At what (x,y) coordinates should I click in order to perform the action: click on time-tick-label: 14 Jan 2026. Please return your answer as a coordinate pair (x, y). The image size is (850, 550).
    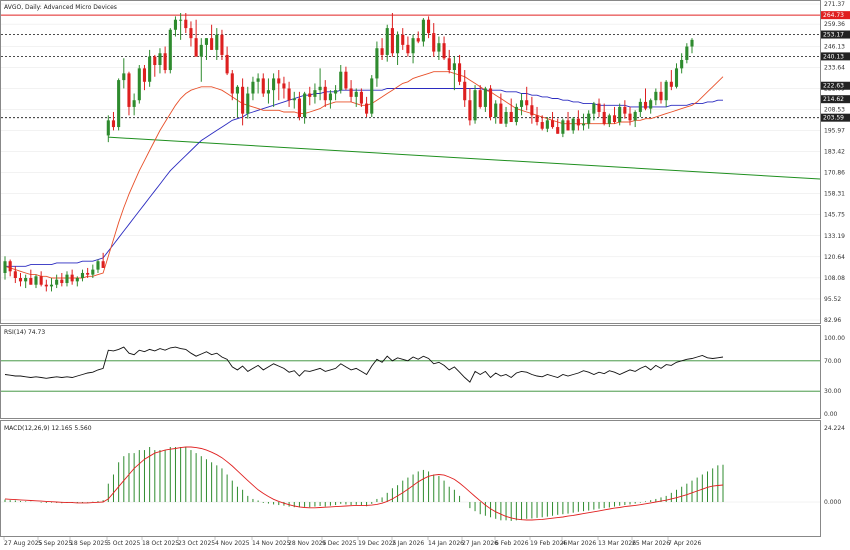
    Looking at the image, I should click on (446, 543).